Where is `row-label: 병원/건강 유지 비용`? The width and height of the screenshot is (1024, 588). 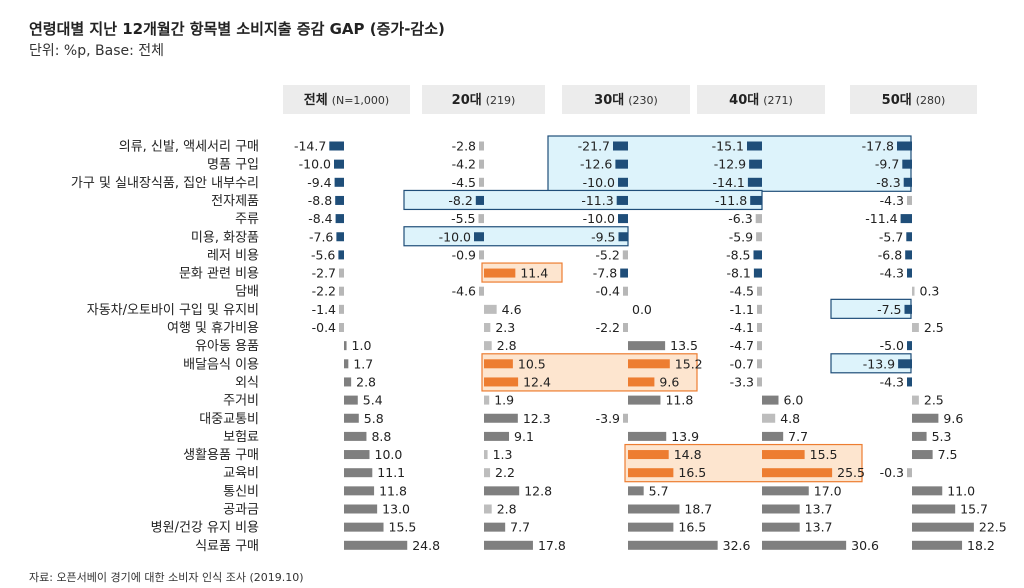 row-label: 병원/건강 유지 비용 is located at coordinates (205, 528).